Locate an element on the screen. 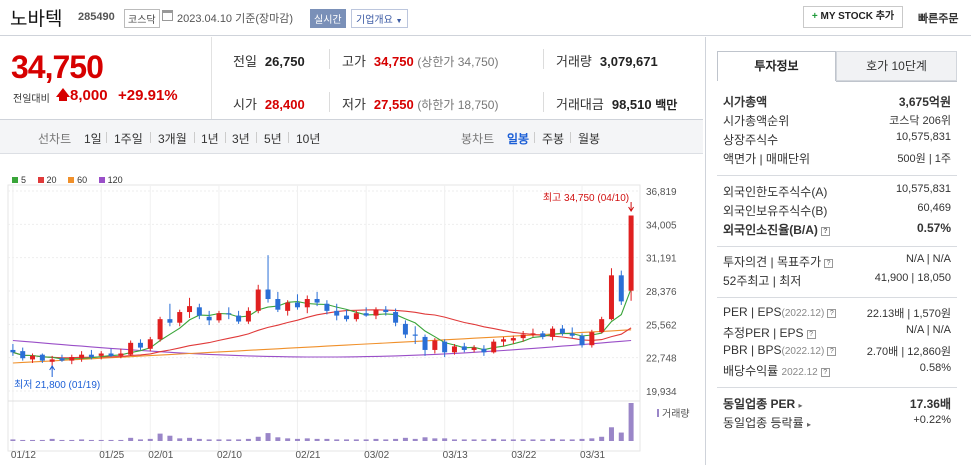 Image resolution: width=971 pixels, height=465 pixels. company-overview-dropdown: 기업개요 ▼ is located at coordinates (379, 18).